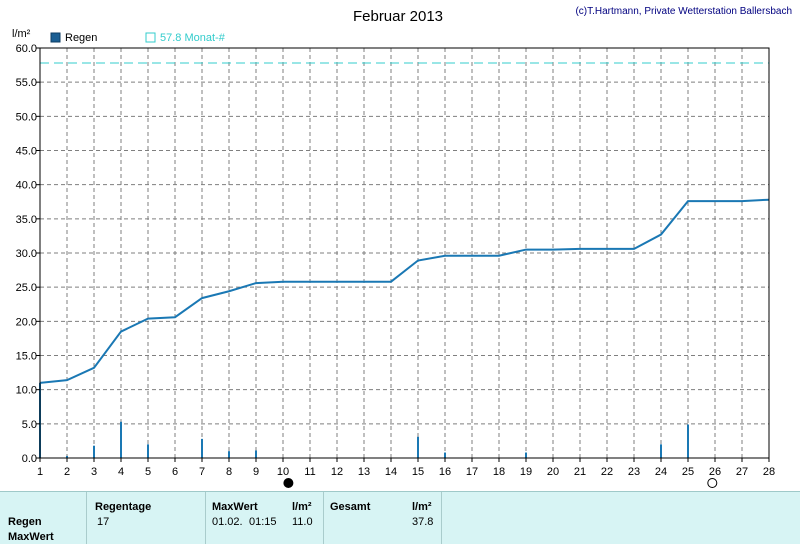 The height and width of the screenshot is (544, 800). I want to click on x-tick-label-21: 22, so click(607, 472).